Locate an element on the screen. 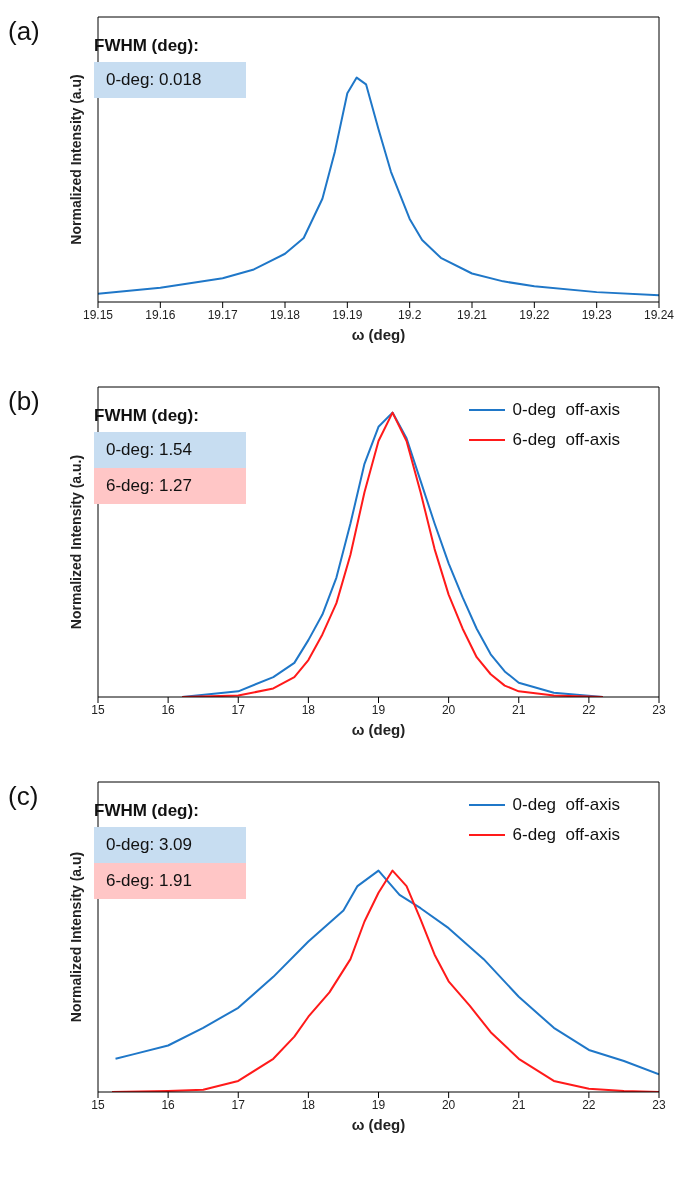 The width and height of the screenshot is (690, 1182). shaded-text-box: 6-deg: 1.91 is located at coordinates (170, 881).